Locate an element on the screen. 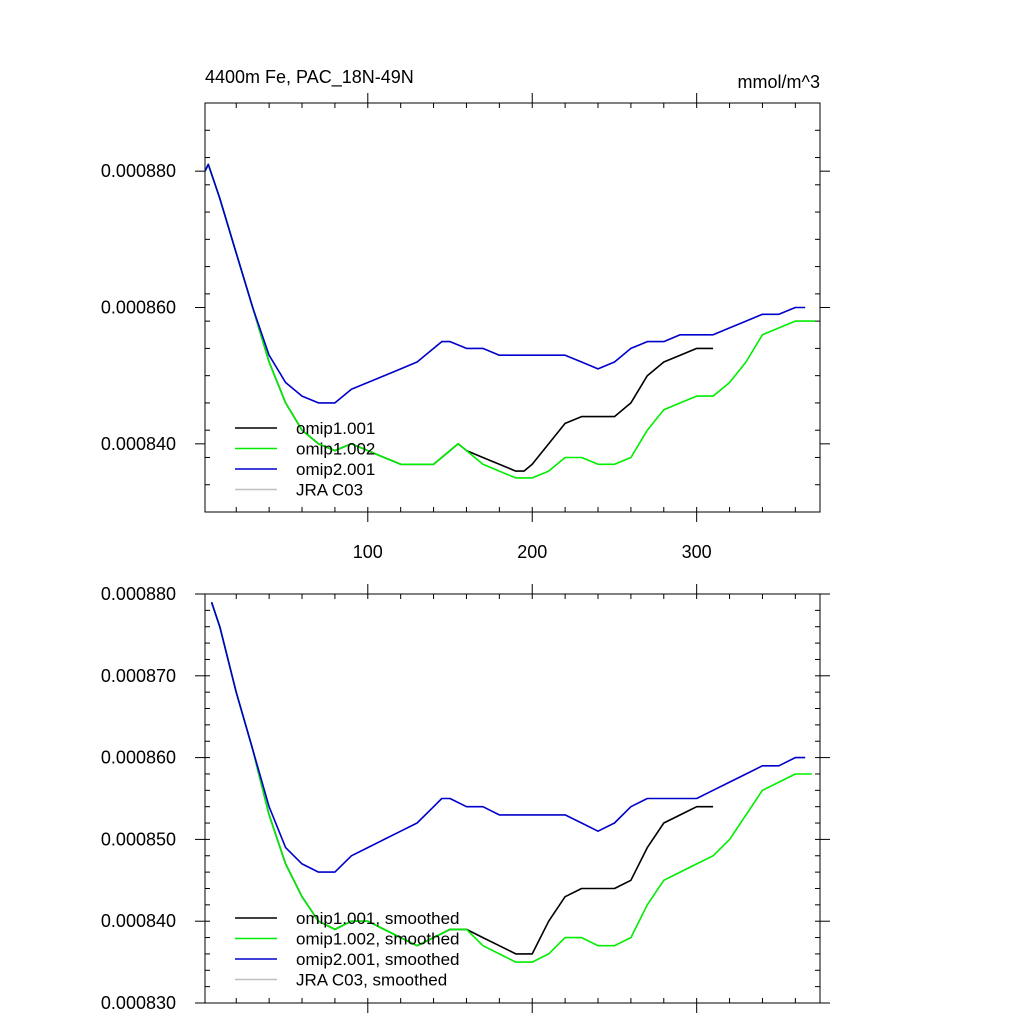 The image size is (1024, 1024). y-tick-label: 0.000870 is located at coordinates (138, 676).